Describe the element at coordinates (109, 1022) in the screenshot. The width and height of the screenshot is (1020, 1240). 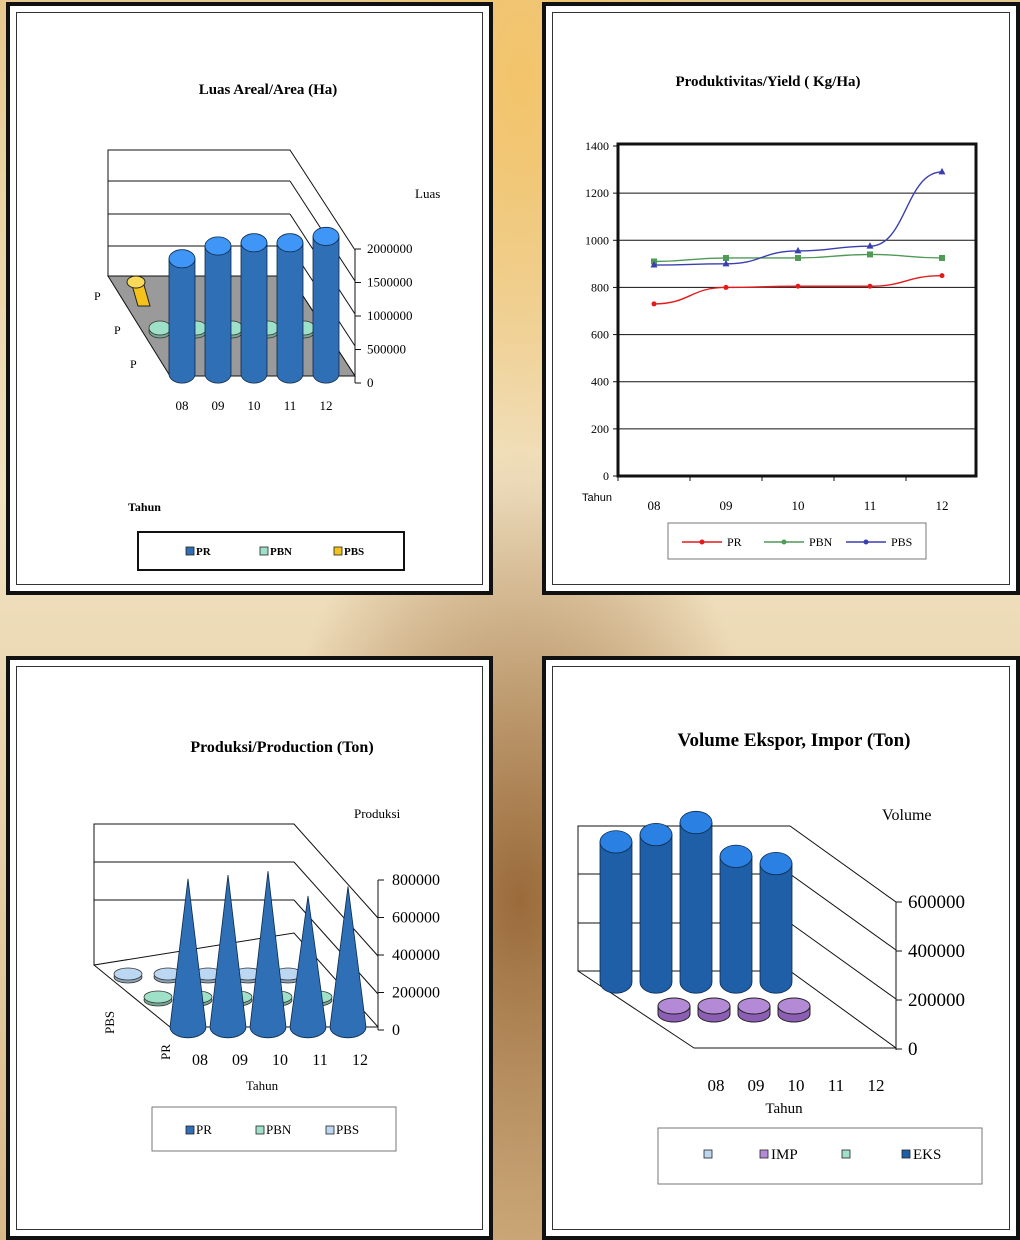
I see `depth-label: PBS` at that location.